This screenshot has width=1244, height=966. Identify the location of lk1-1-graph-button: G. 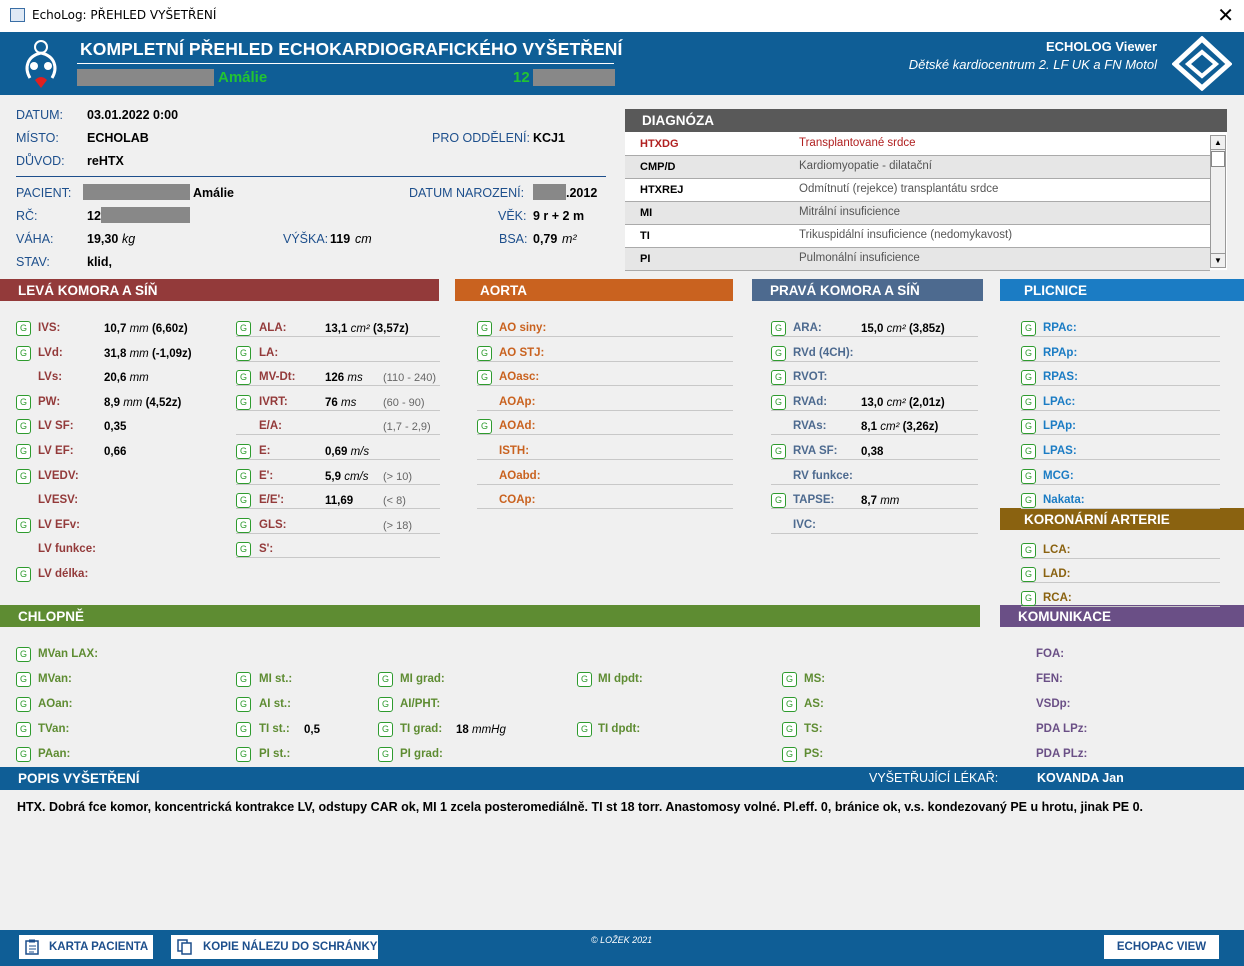
(23, 353).